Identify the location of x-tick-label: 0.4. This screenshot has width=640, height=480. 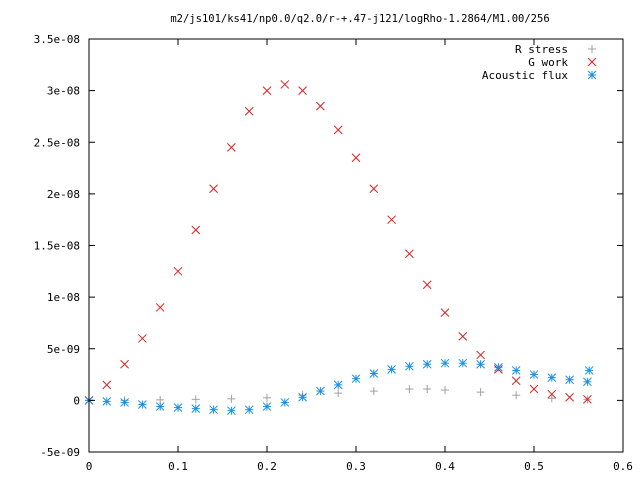
(445, 466).